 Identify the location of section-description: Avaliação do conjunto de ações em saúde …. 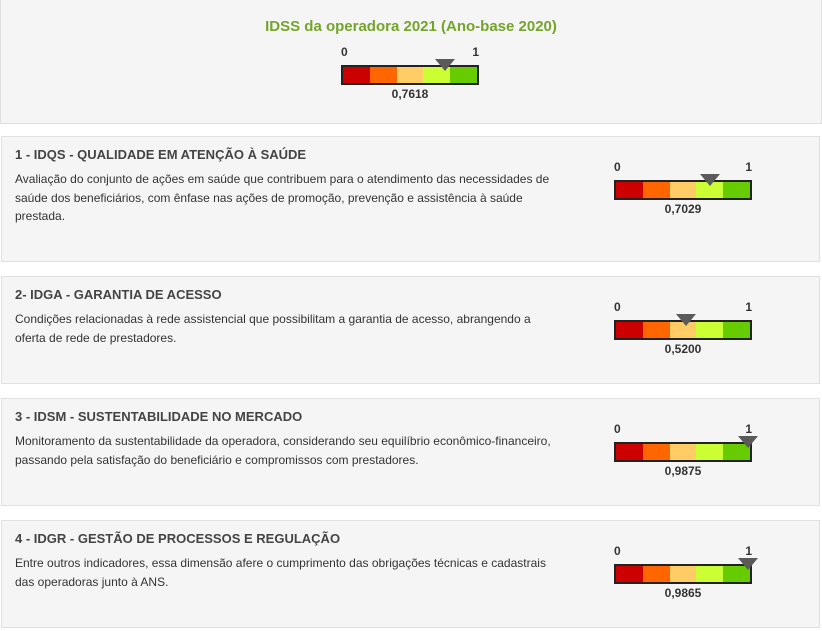
(282, 197).